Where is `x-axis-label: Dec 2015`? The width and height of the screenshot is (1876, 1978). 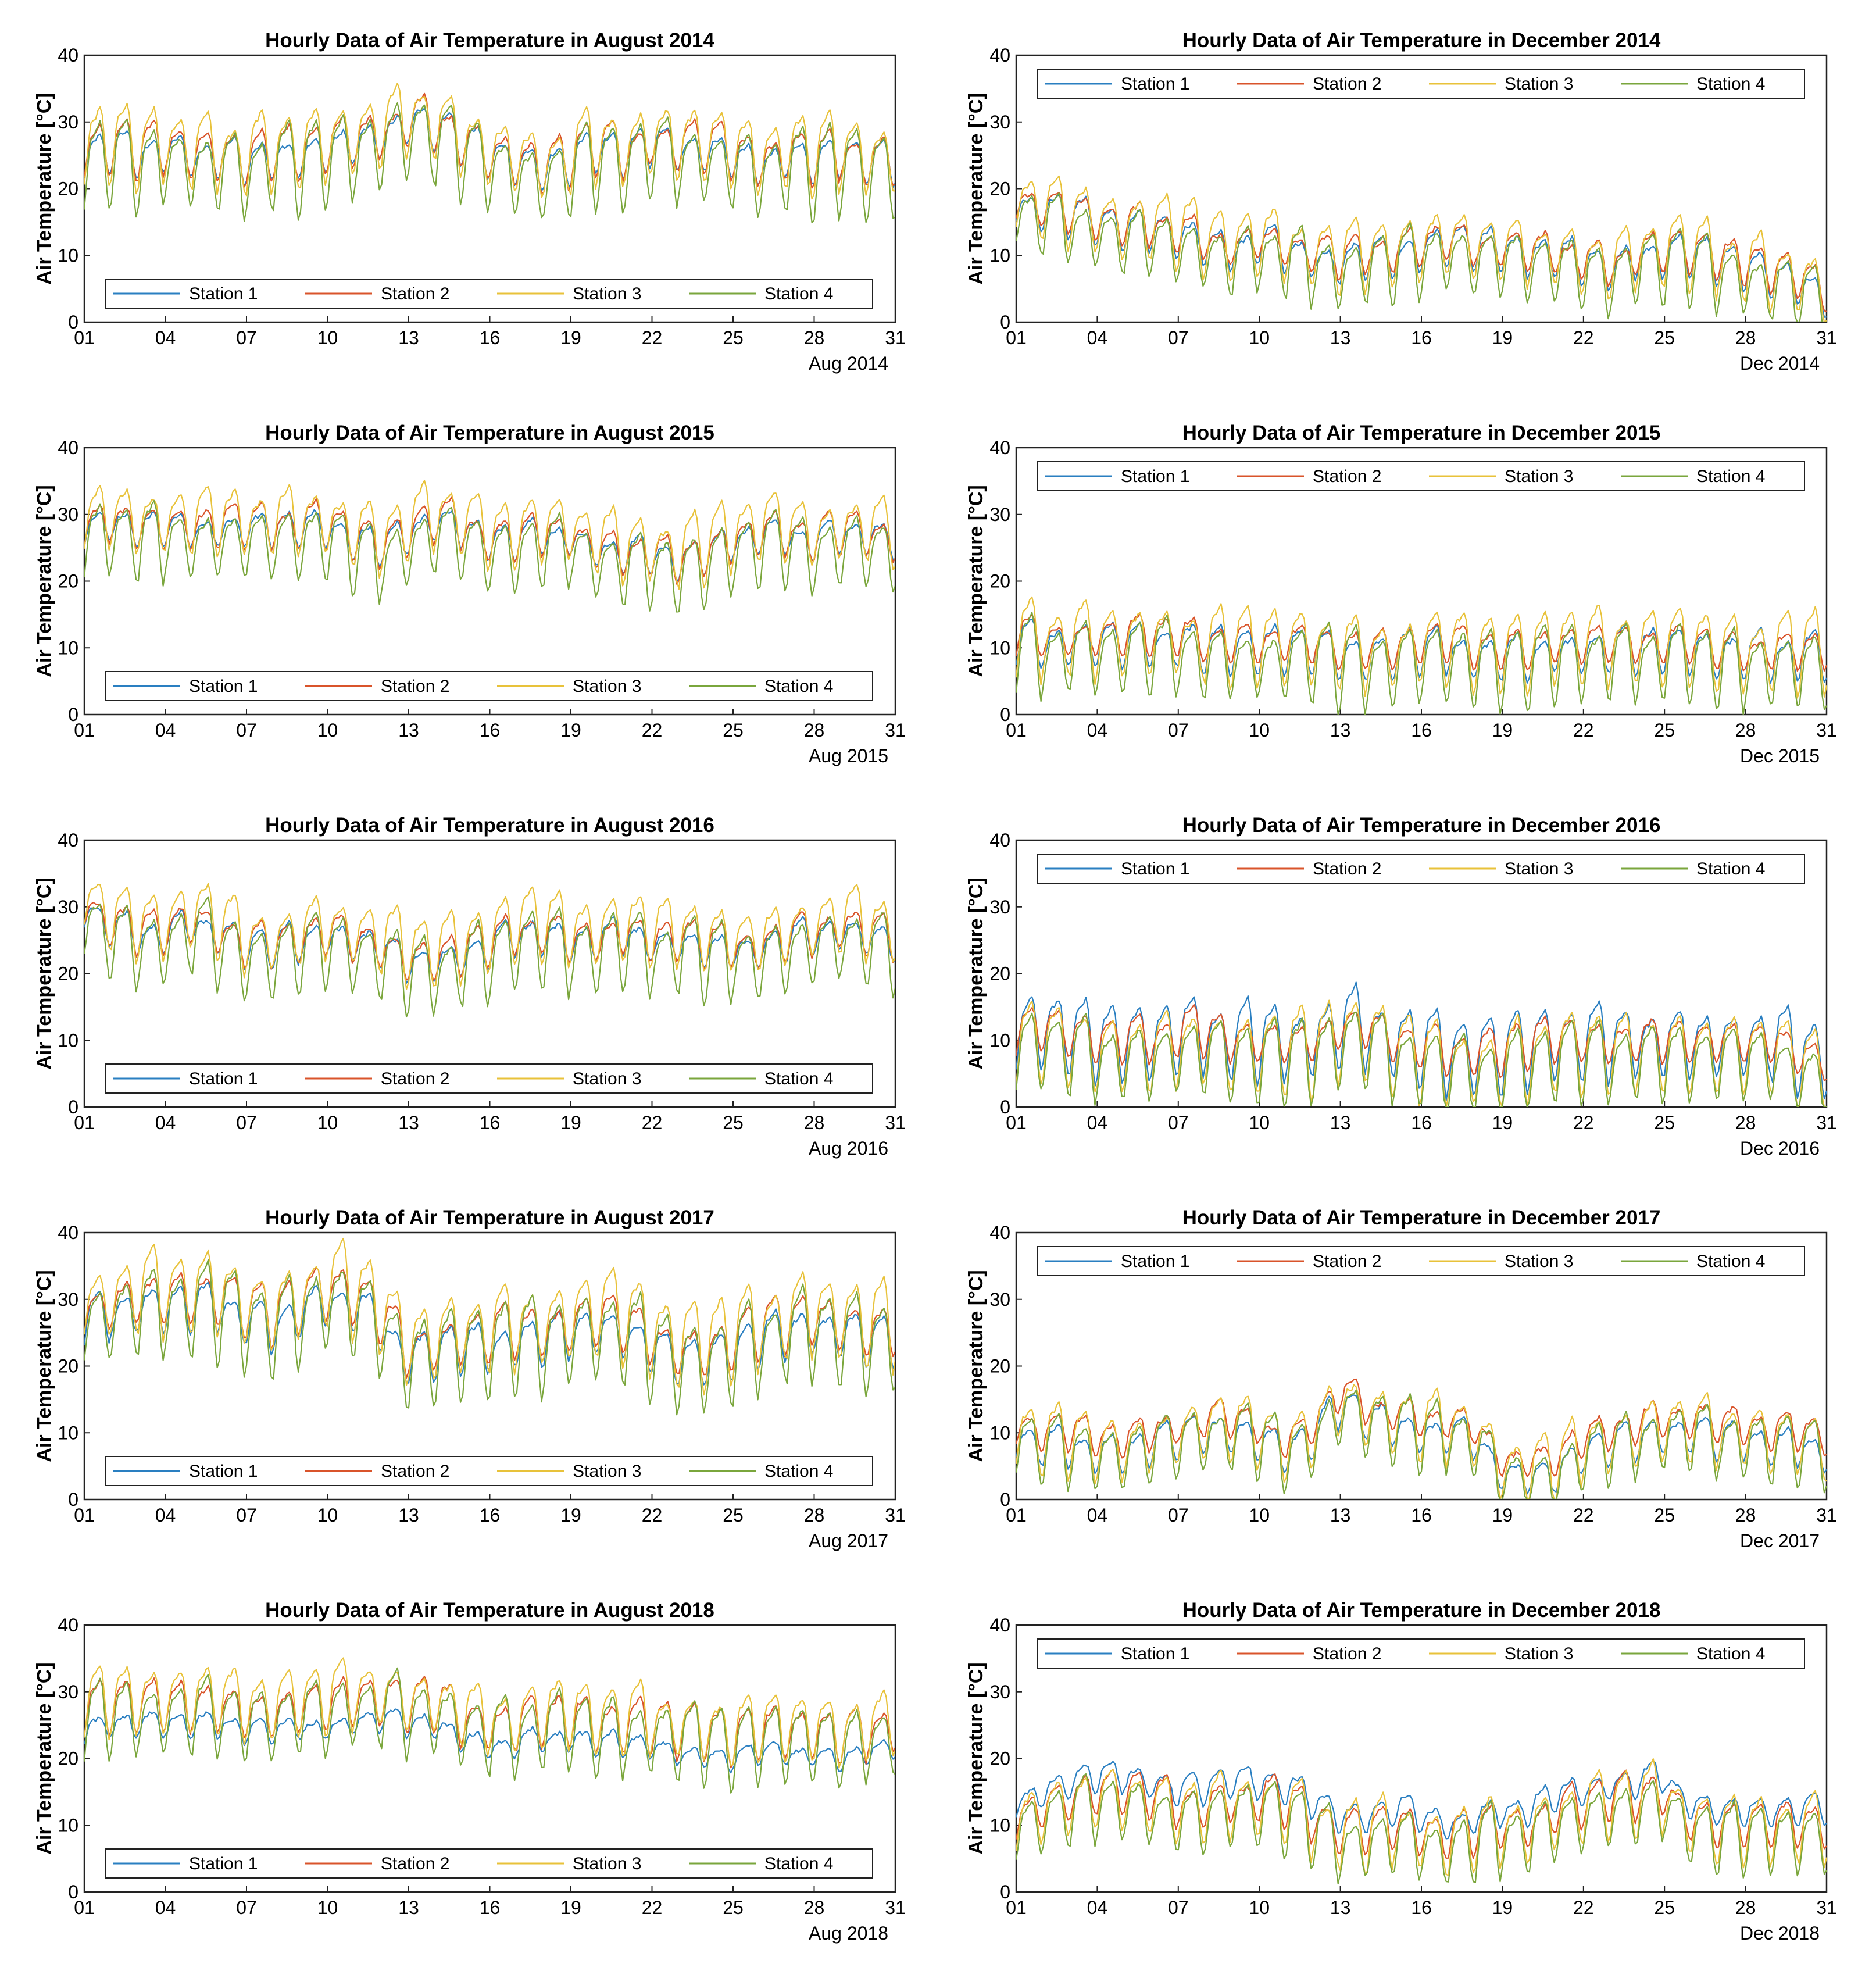
x-axis-label: Dec 2015 is located at coordinates (1780, 755).